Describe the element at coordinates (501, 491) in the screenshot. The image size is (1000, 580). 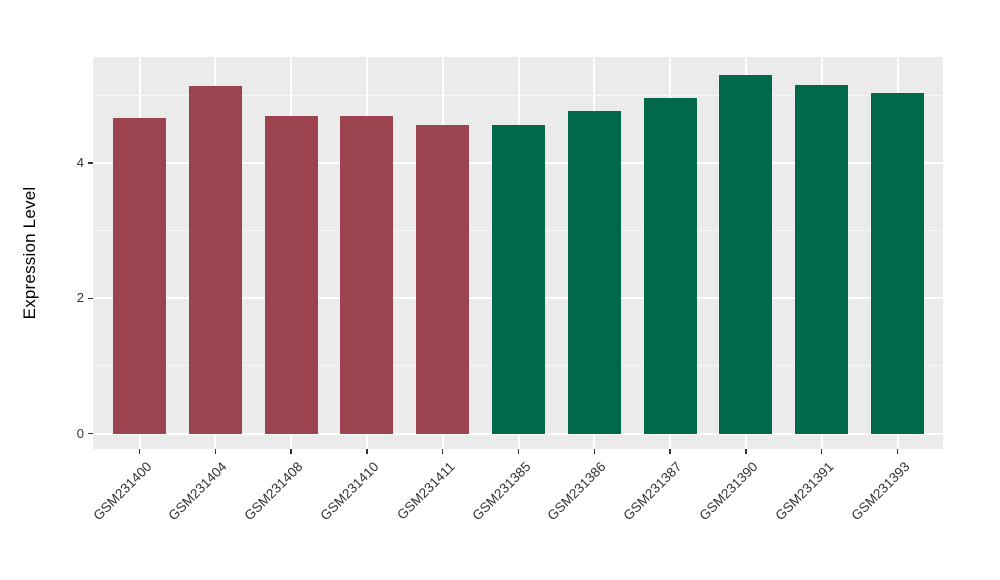
I see `x-tick-label: GSM231385` at that location.